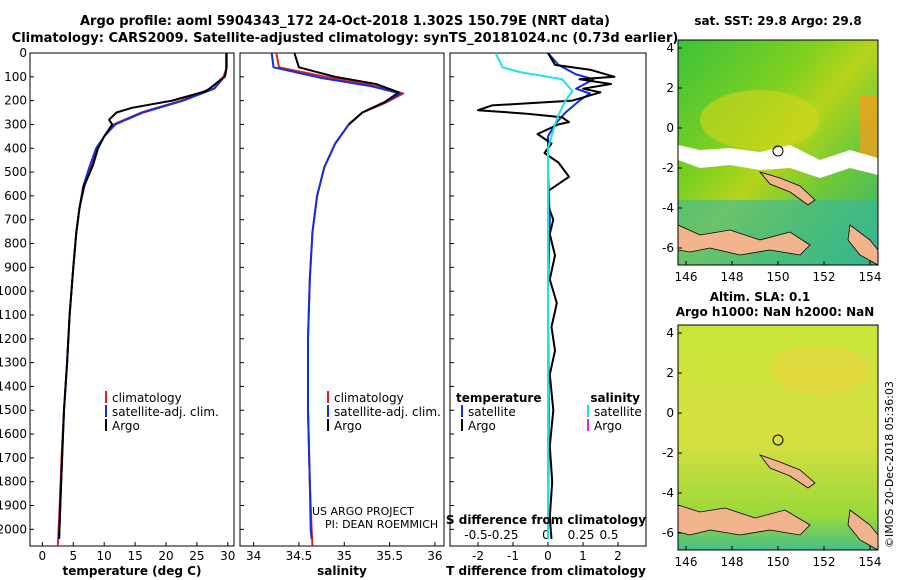 Image resolution: width=900 pixels, height=580 pixels. Describe the element at coordinates (15, 172) in the screenshot. I see `depth-tick-label: 500` at that location.